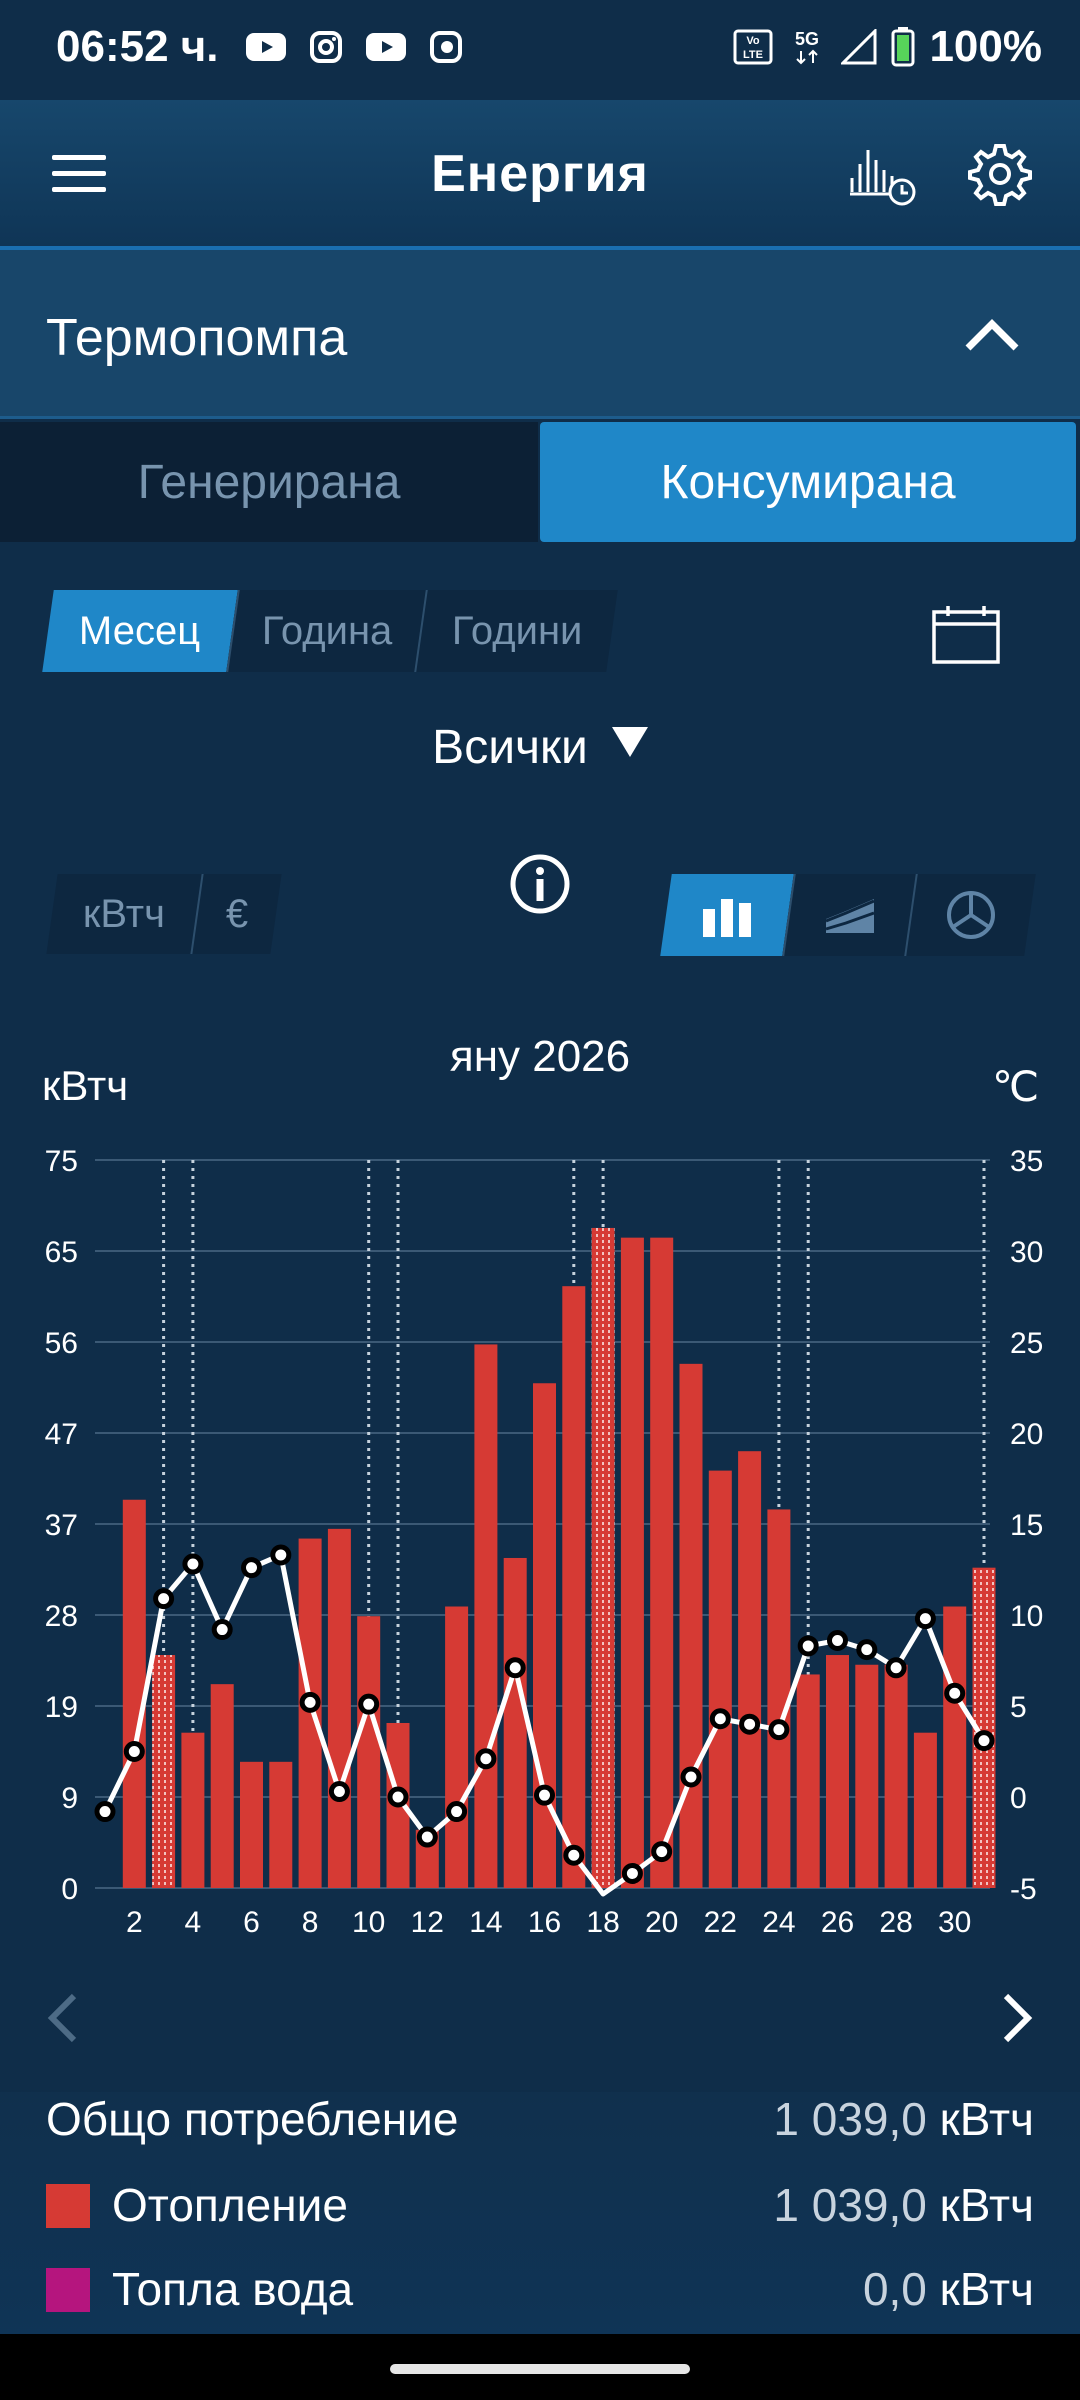 This screenshot has width=1080, height=2400. I want to click on system-nav-bar, so click(540, 2367).